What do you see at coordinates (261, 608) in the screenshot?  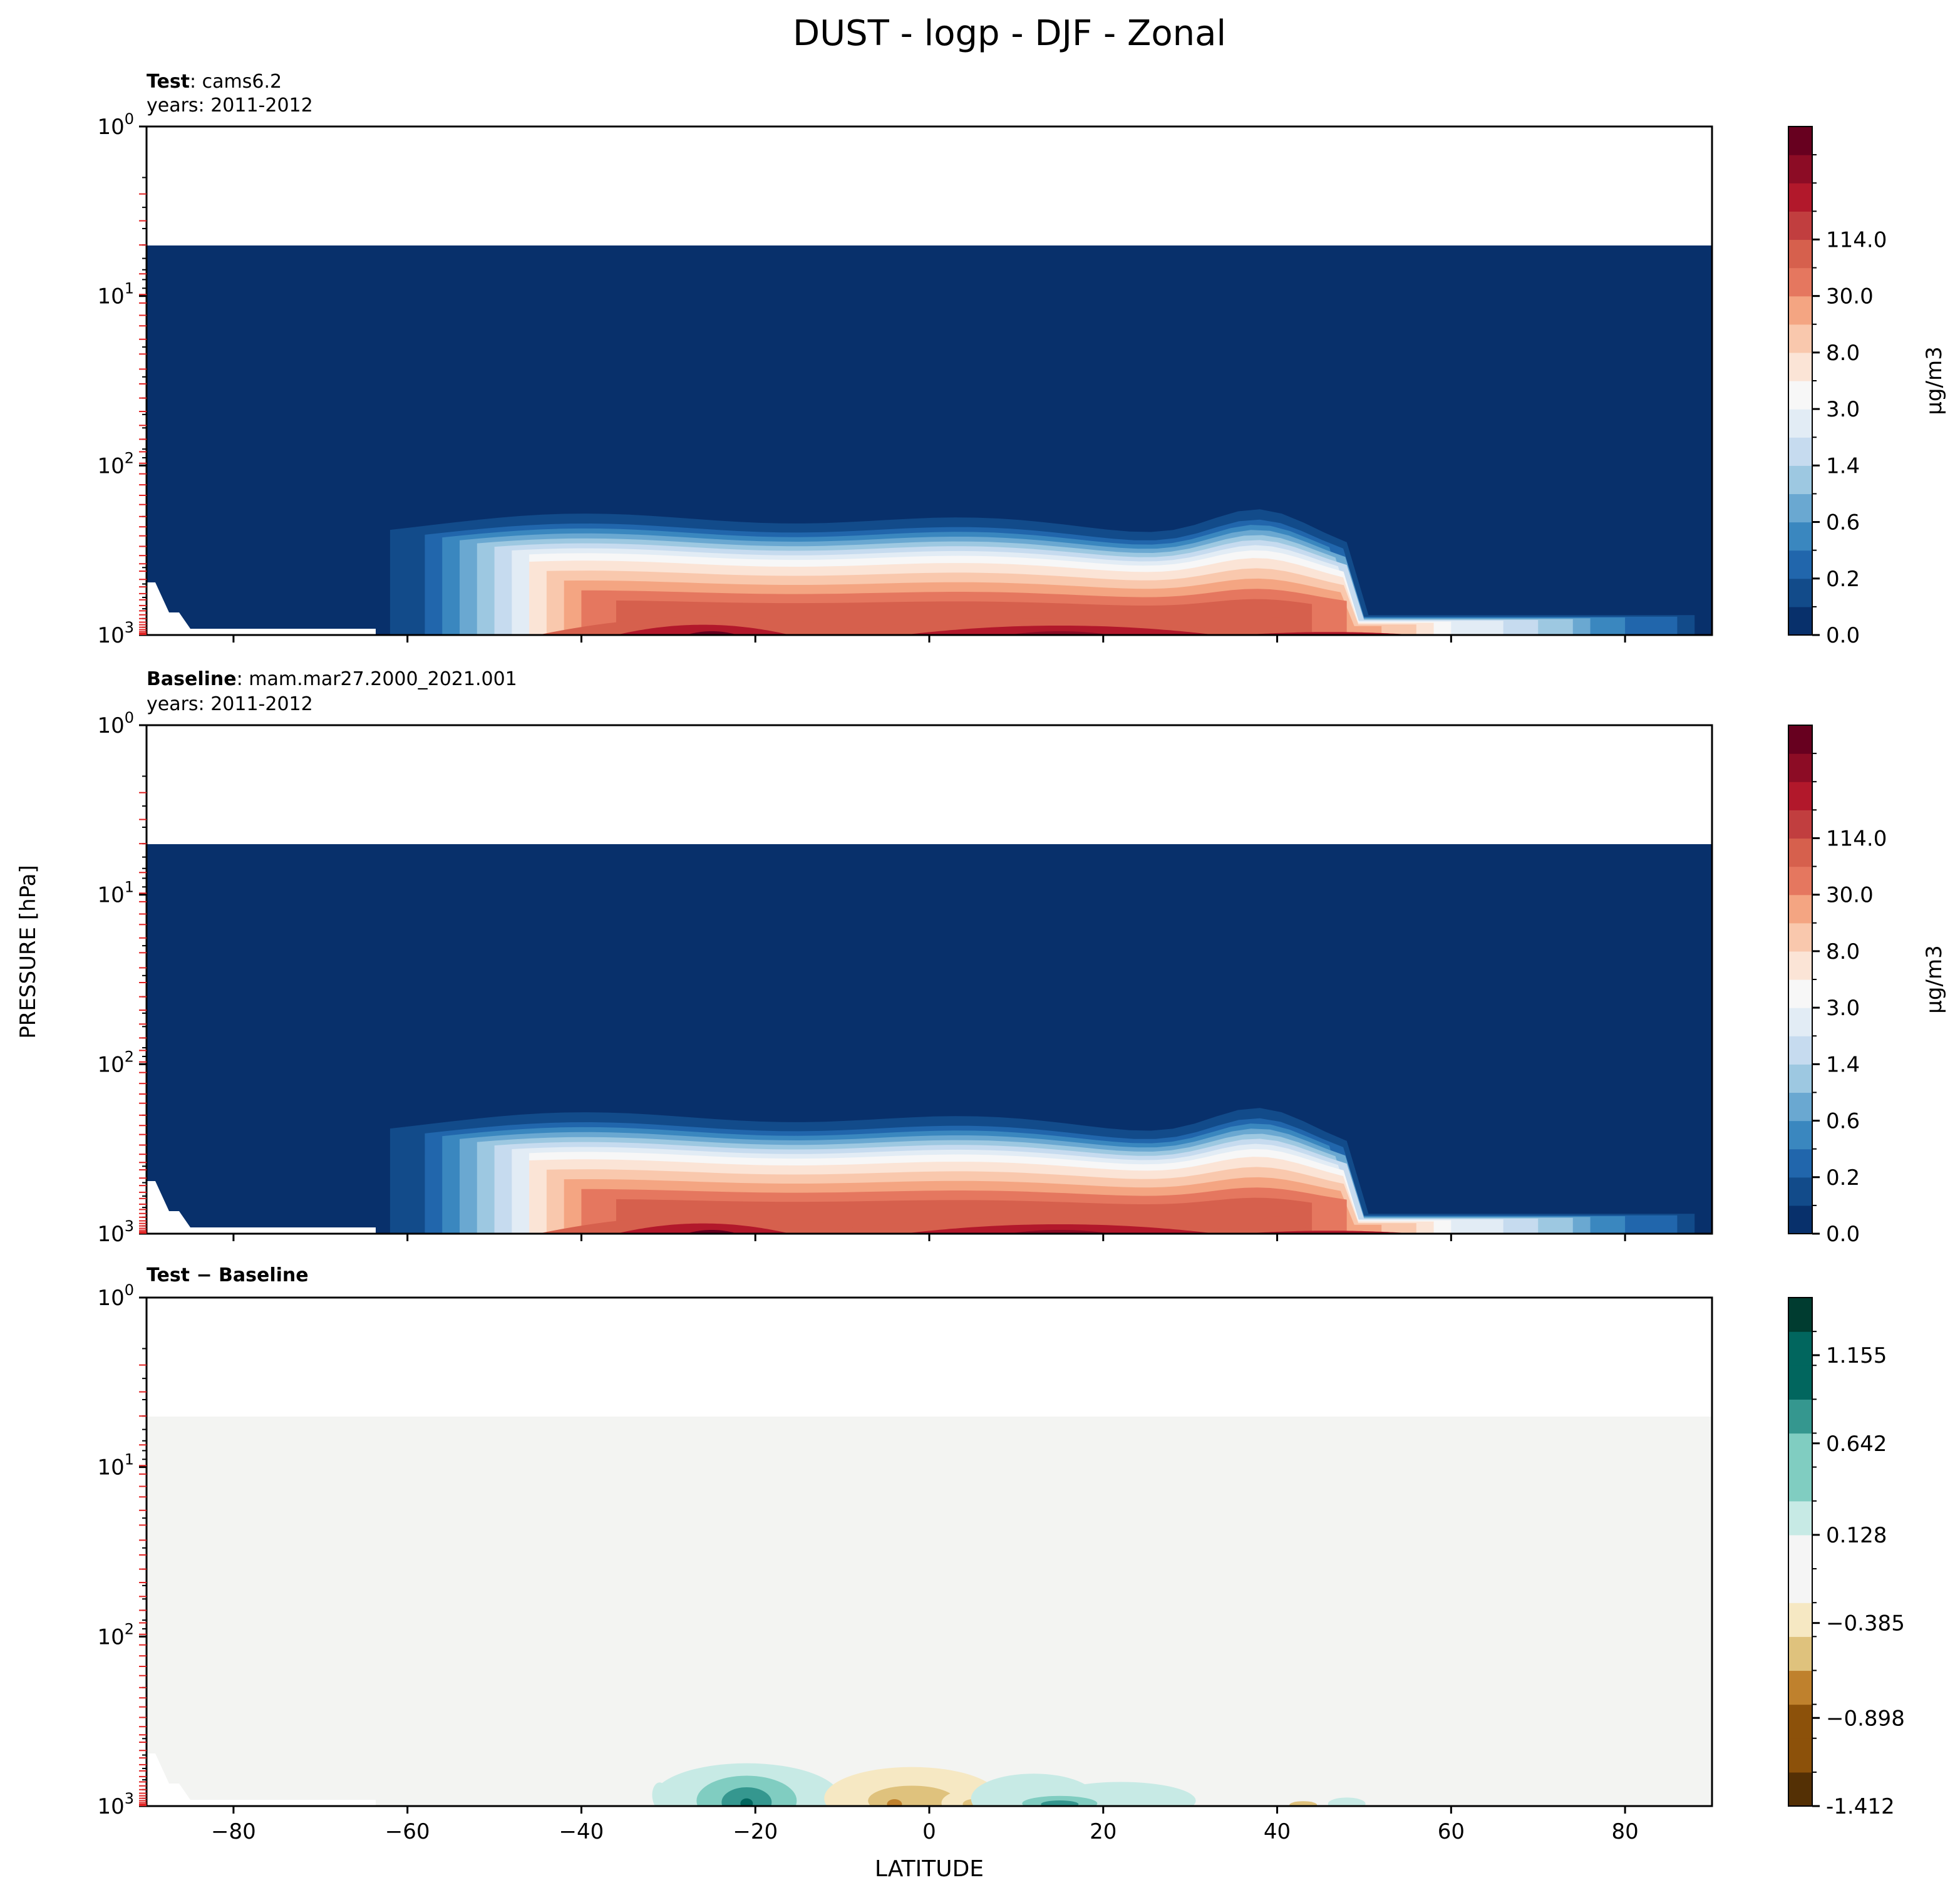 I see `panel-test-surface-mask` at bounding box center [261, 608].